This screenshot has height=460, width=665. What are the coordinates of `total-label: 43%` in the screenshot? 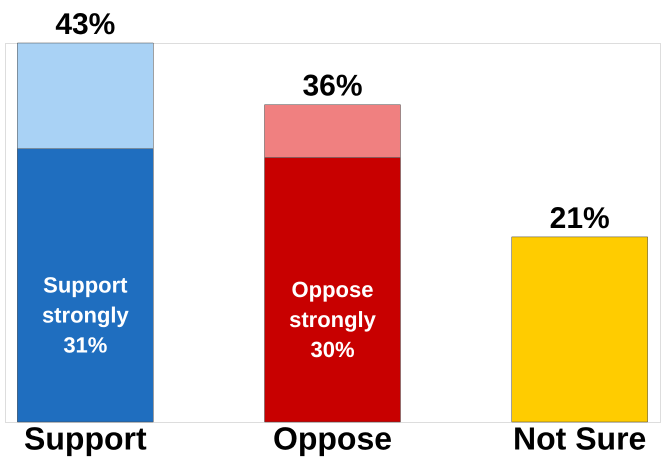 It's located at (85, 24).